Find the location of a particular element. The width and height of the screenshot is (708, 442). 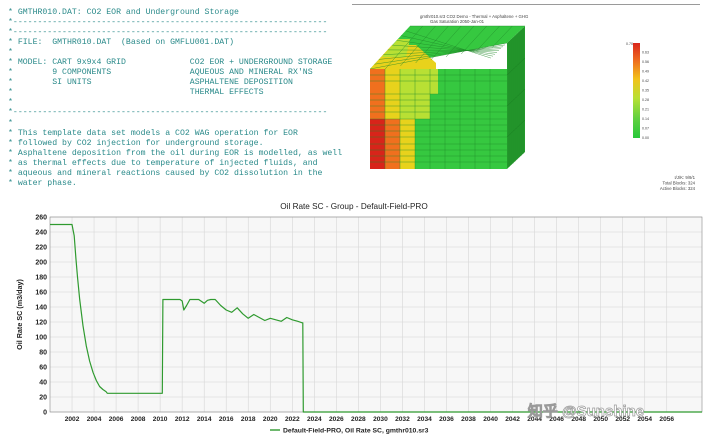

watermark-text: 知乎 @Sunshine is located at coordinates (586, 411).